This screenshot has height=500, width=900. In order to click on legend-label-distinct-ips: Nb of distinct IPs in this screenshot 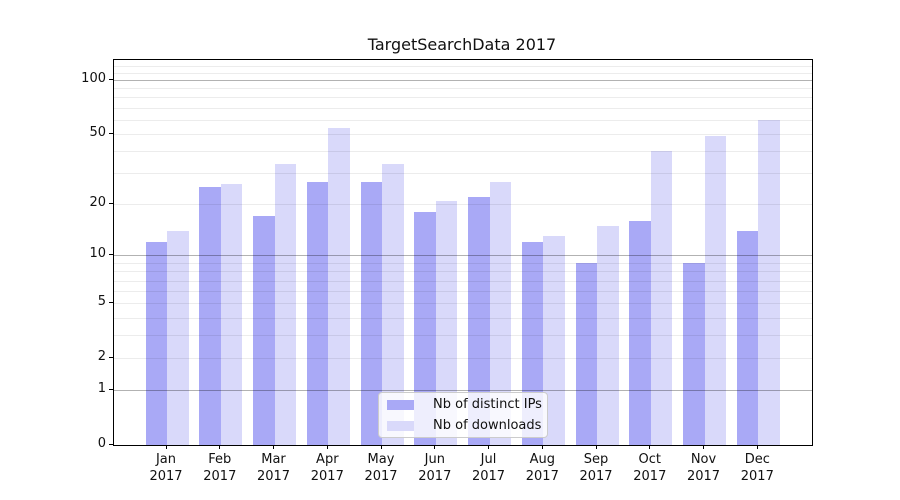, I will do `click(487, 404)`.